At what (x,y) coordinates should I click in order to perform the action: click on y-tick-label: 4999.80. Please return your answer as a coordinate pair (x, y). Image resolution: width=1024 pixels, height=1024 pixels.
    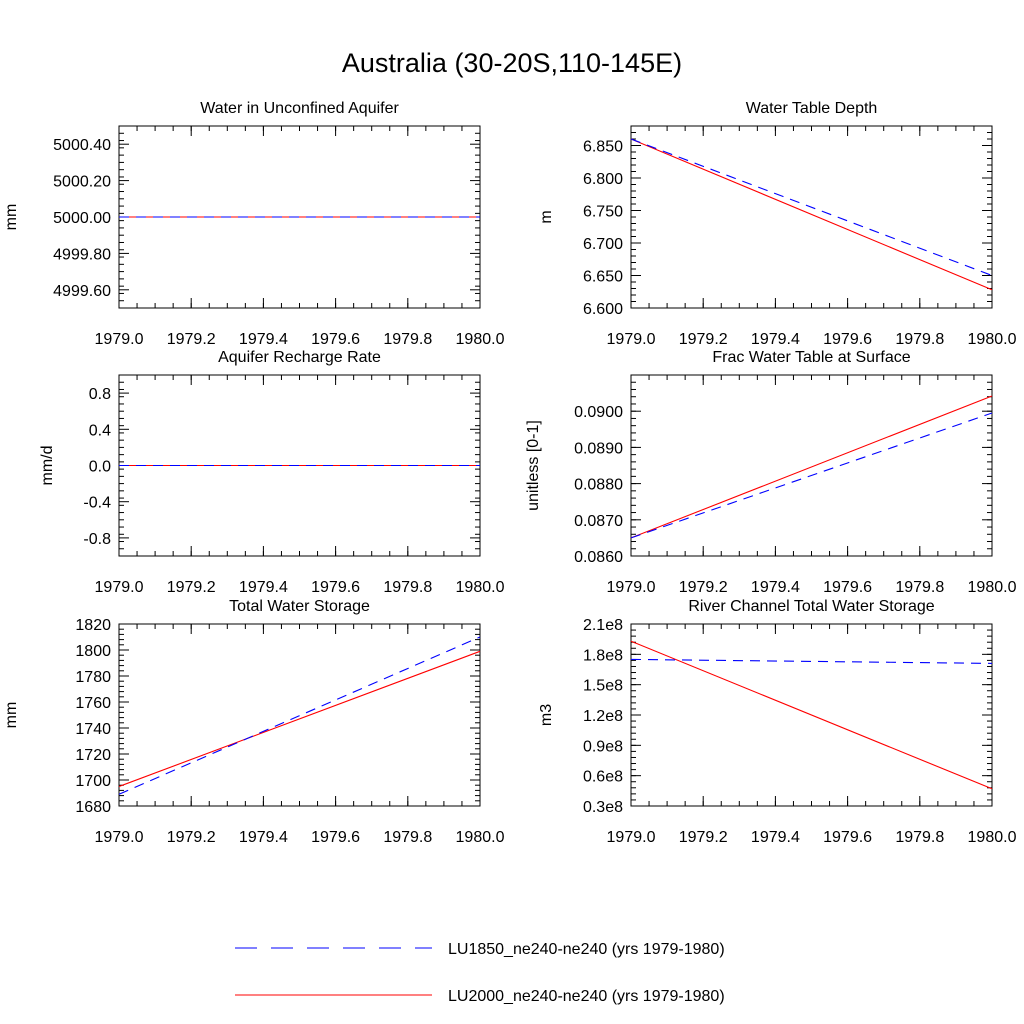
    Looking at the image, I should click on (82, 254).